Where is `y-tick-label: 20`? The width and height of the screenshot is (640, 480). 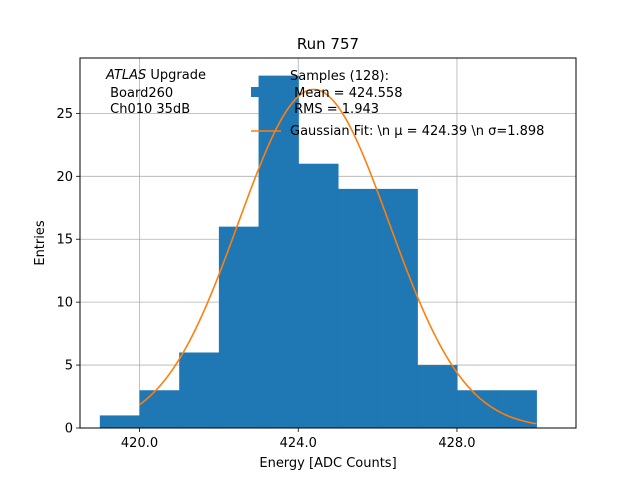
y-tick-label: 20 is located at coordinates (64, 177).